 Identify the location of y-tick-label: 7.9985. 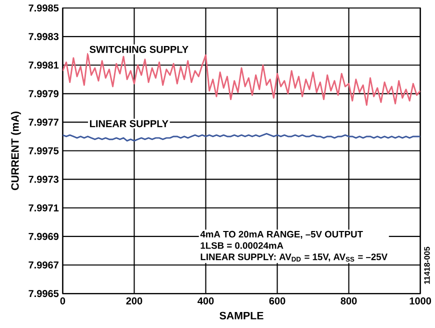
(43, 8).